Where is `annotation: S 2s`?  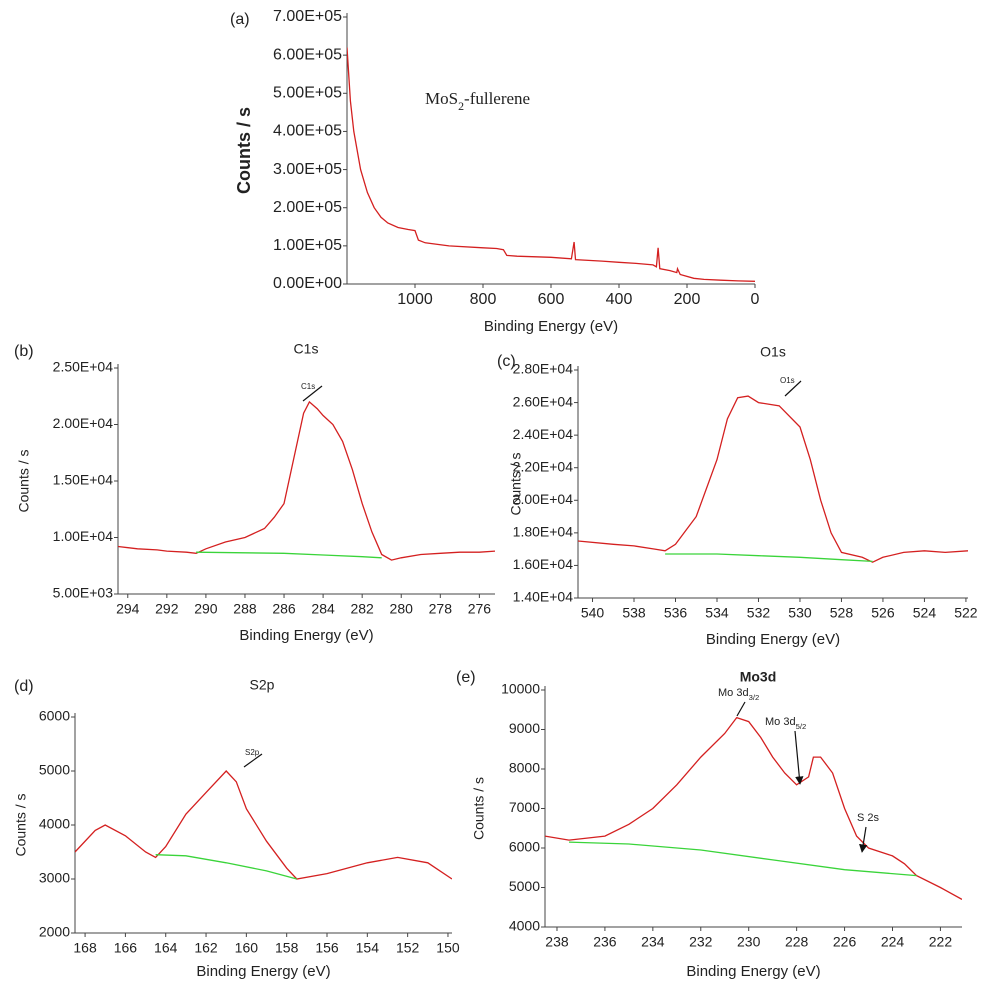
annotation: S 2s is located at coordinates (868, 818).